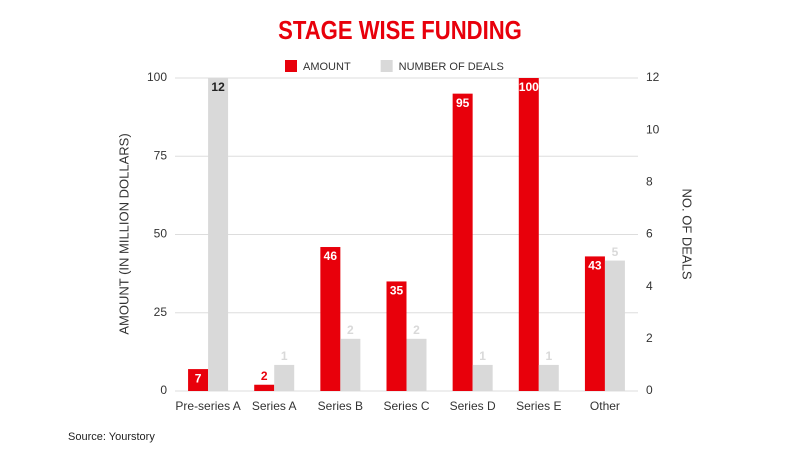  I want to click on x-tick-label: Pre-series A, so click(207, 406).